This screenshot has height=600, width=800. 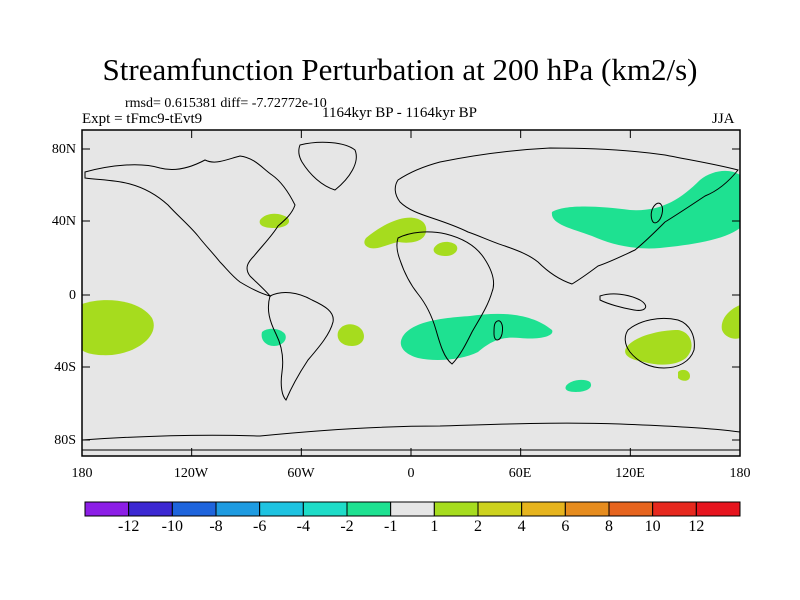 What do you see at coordinates (303, 526) in the screenshot?
I see `colorbar-label: -4` at bounding box center [303, 526].